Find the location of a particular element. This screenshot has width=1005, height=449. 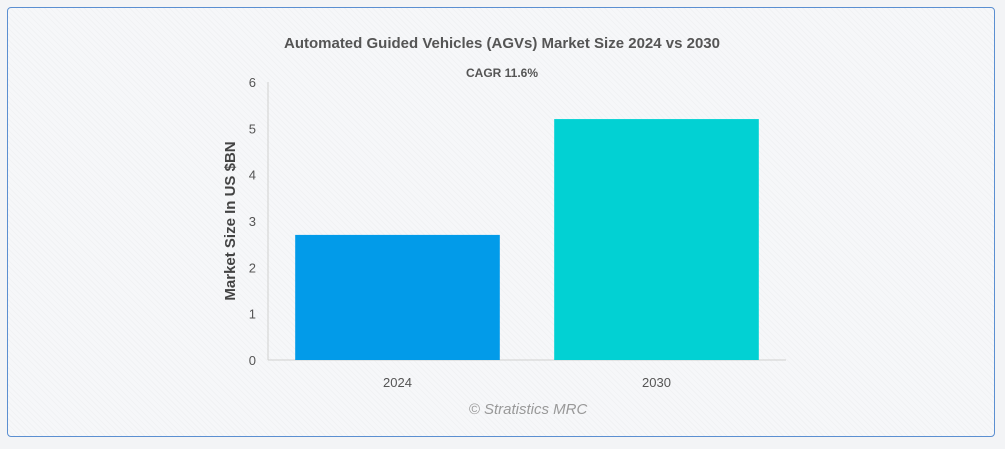

y-tick-label-4: 4 is located at coordinates (252, 175).